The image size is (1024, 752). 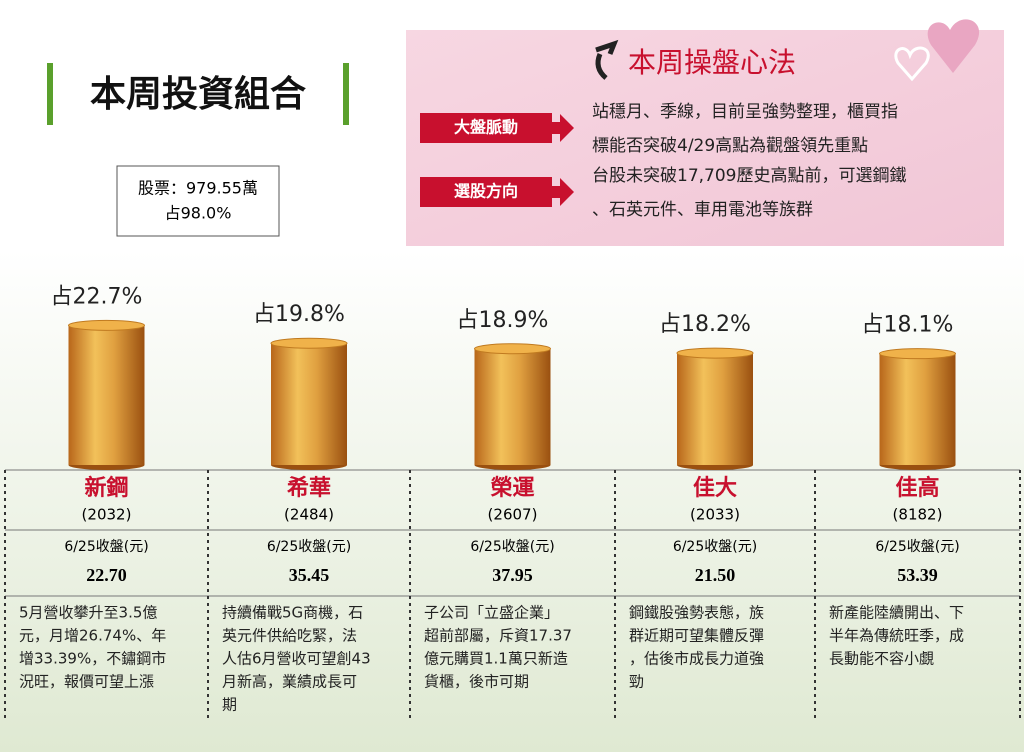 What do you see at coordinates (292, 613) in the screenshot?
I see `note: 持續備戰5G商機，石` at bounding box center [292, 613].